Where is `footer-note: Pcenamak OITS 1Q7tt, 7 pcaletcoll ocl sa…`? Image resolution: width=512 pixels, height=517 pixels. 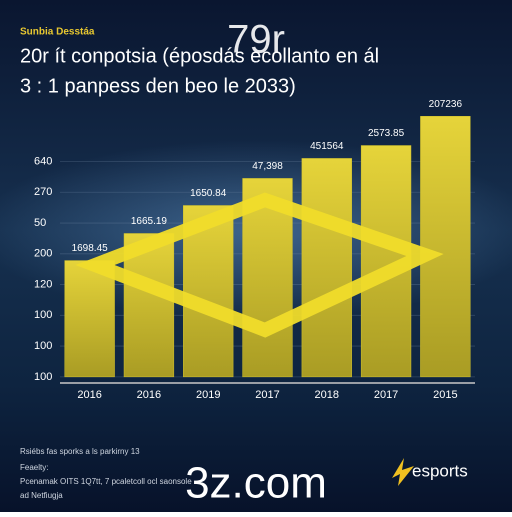 footer-note: Pcenamak OITS 1Q7tt, 7 pcaletcoll ocl sa… is located at coordinates (106, 481).